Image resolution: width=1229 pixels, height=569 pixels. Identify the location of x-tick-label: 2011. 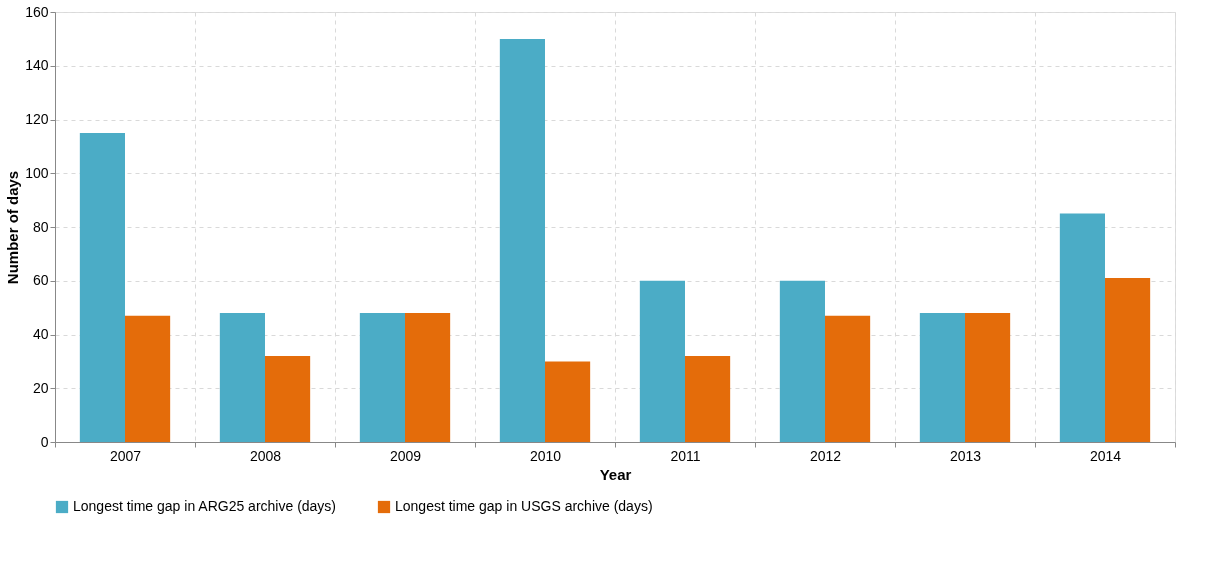
(685, 455).